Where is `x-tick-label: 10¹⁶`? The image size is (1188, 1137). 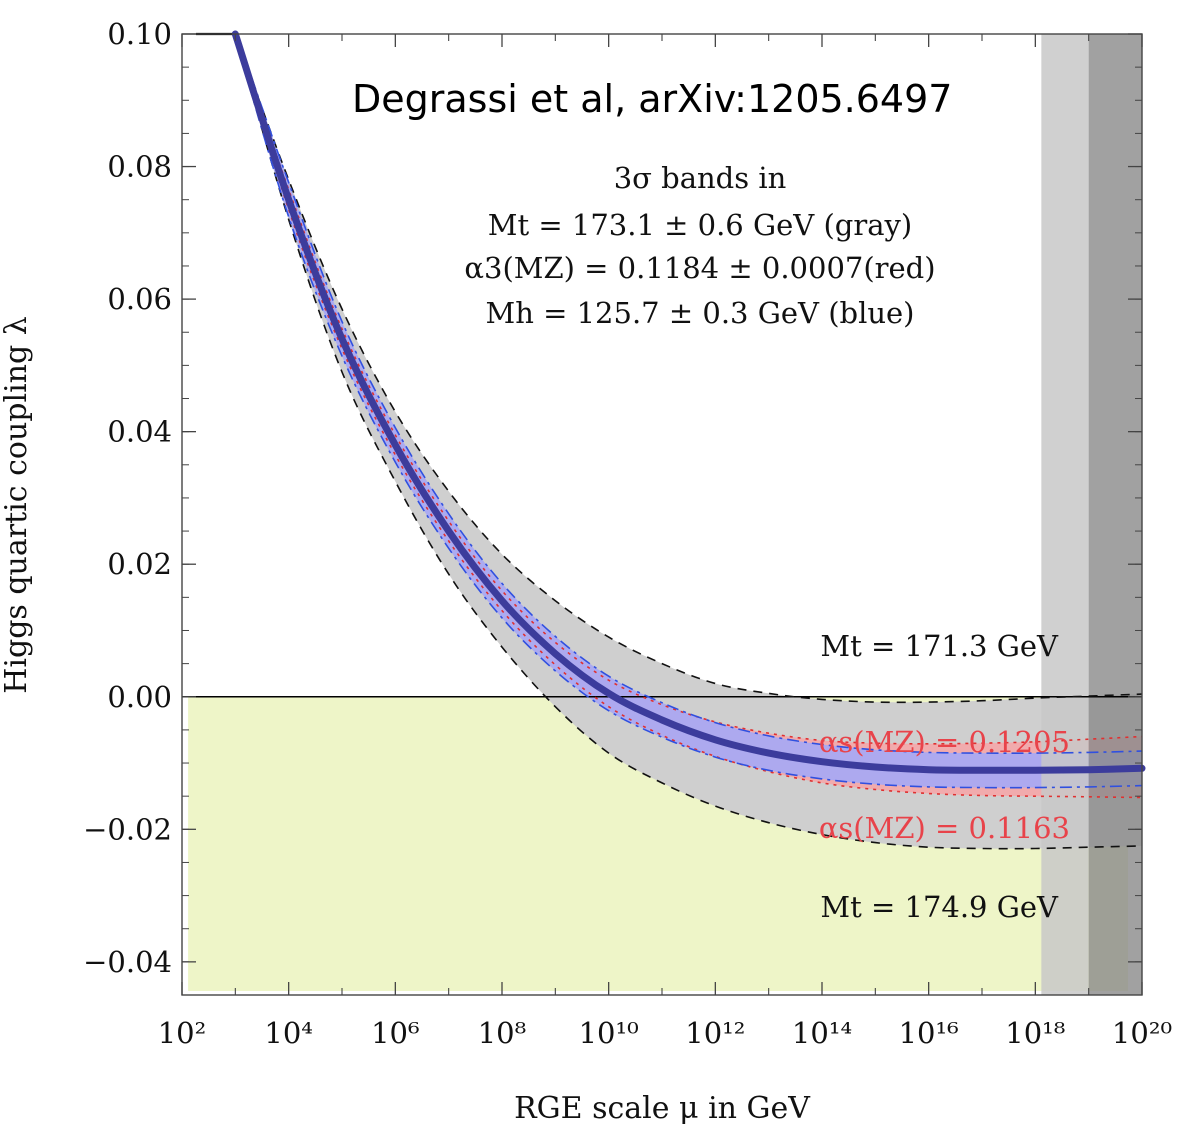 x-tick-label: 10¹⁶ is located at coordinates (929, 1033).